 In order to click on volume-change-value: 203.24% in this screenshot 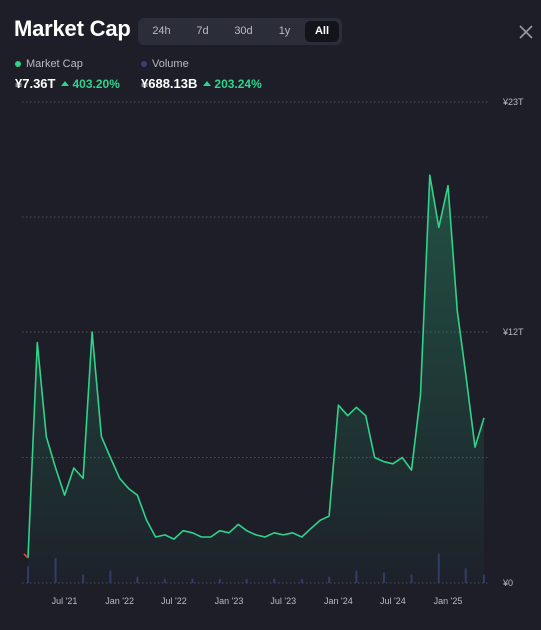, I will do `click(238, 83)`.